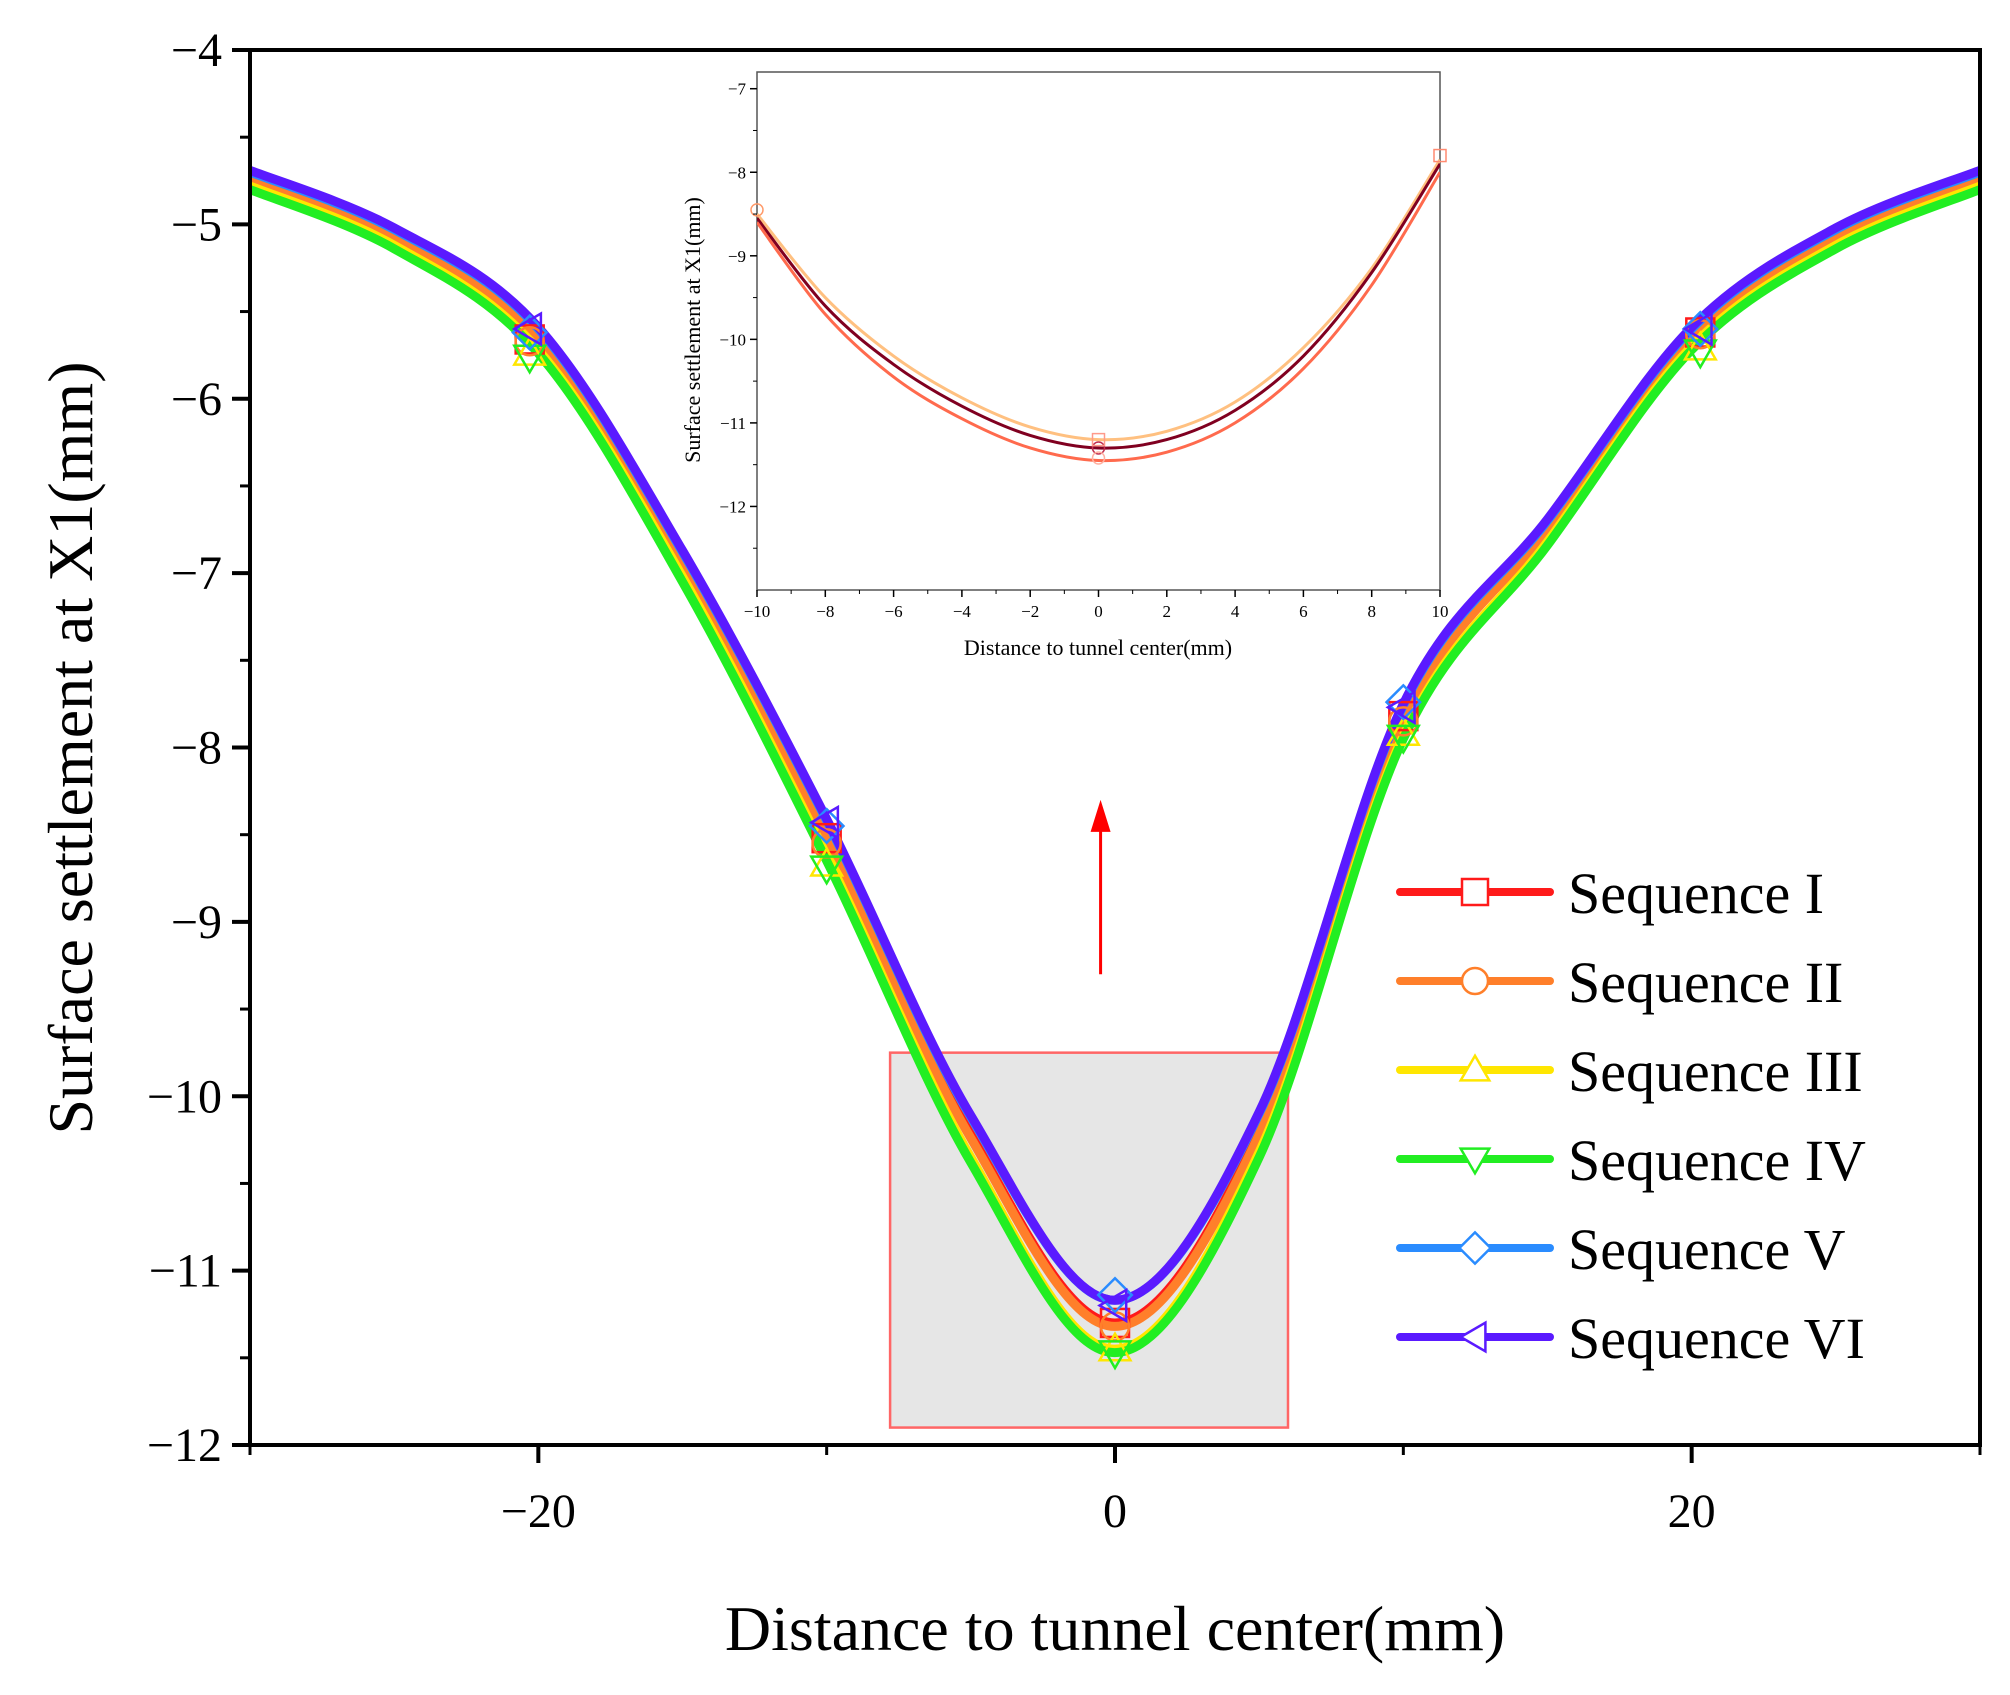  Describe the element at coordinates (737, 89) in the screenshot. I see `inset-y-tick-label: −7` at that location.